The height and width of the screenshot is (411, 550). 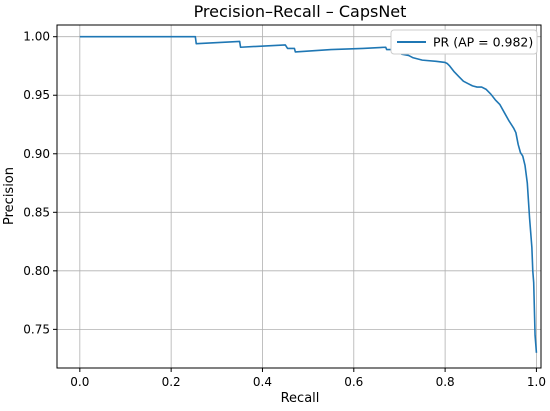 What do you see at coordinates (483, 42) in the screenshot?
I see `legend-label: PR (AP = 0.982)` at bounding box center [483, 42].